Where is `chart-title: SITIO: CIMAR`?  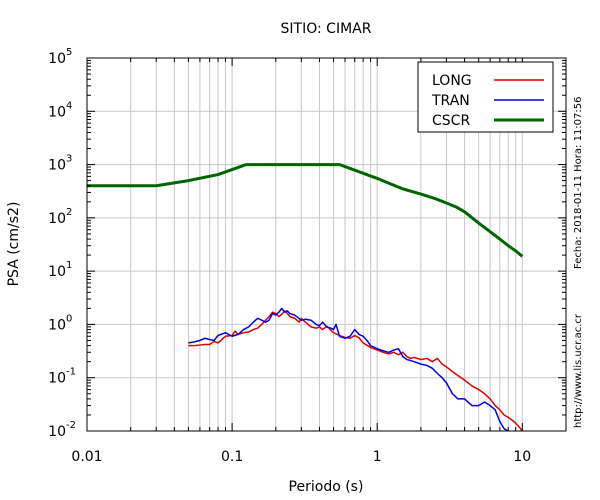 chart-title: SITIO: CIMAR is located at coordinates (326, 29).